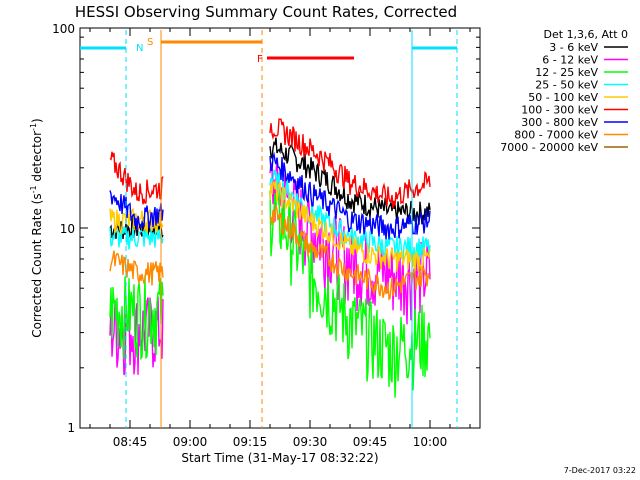  Describe the element at coordinates (586, 34) in the screenshot. I see `legend-title: Det 1,3,6, Att 0` at that location.